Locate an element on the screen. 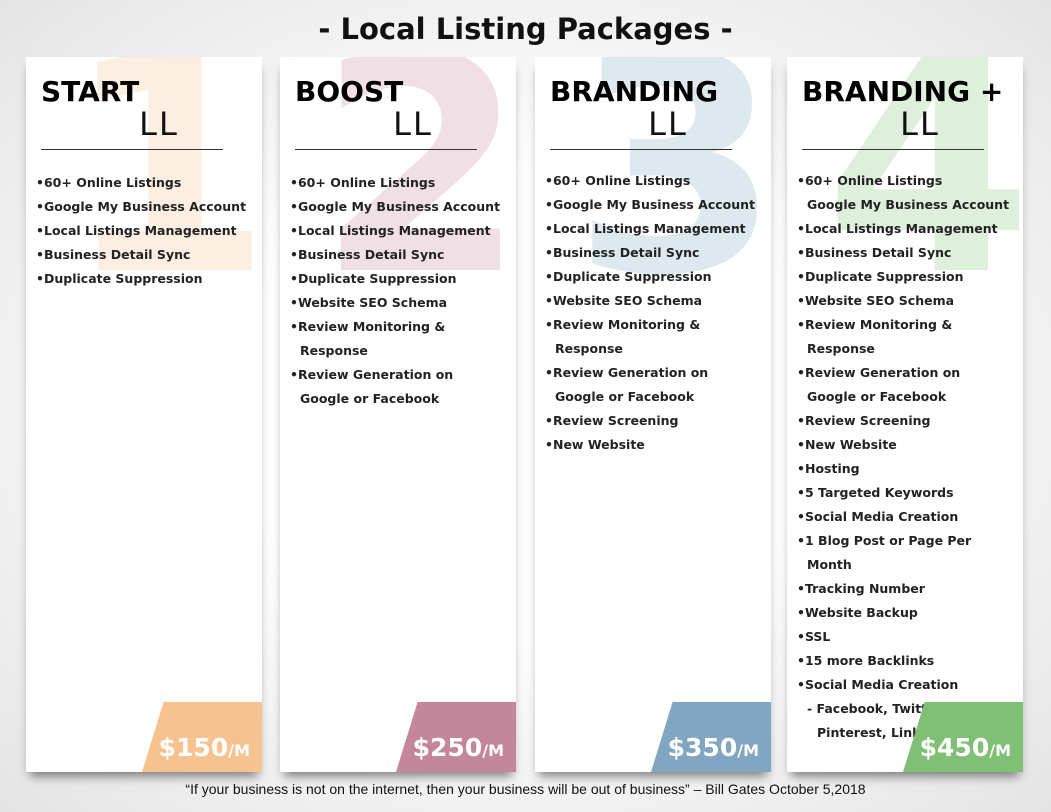 This screenshot has height=812, width=1051. price-box: $350/M is located at coordinates (711, 737).